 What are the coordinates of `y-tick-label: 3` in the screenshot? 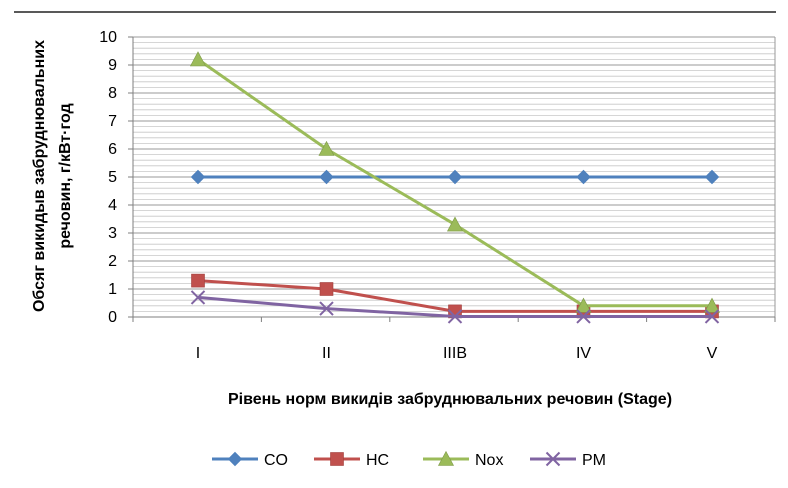 It's located at (112, 233).